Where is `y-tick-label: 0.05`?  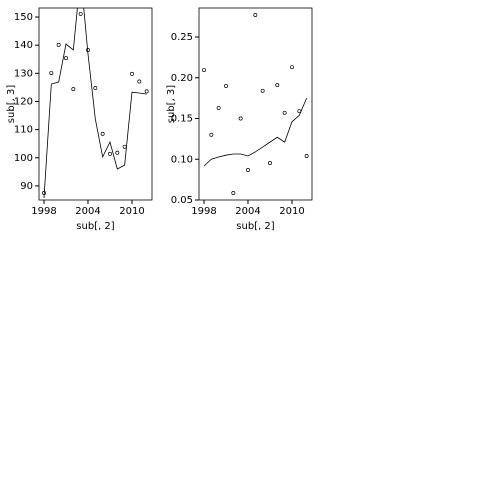 y-tick-label: 0.05 is located at coordinates (182, 200).